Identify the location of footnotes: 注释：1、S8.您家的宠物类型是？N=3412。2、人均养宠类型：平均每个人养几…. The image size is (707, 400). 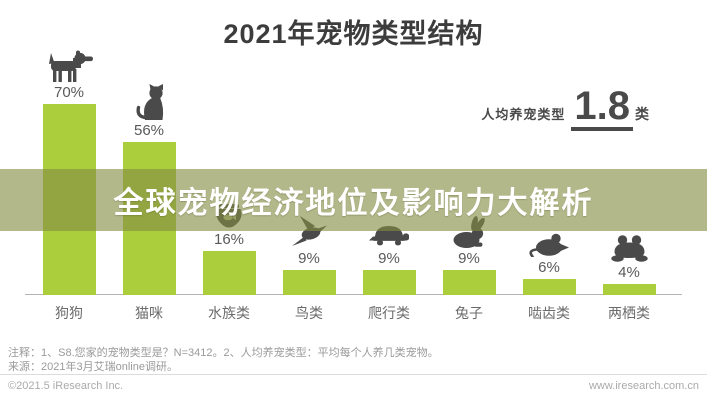
(223, 360).